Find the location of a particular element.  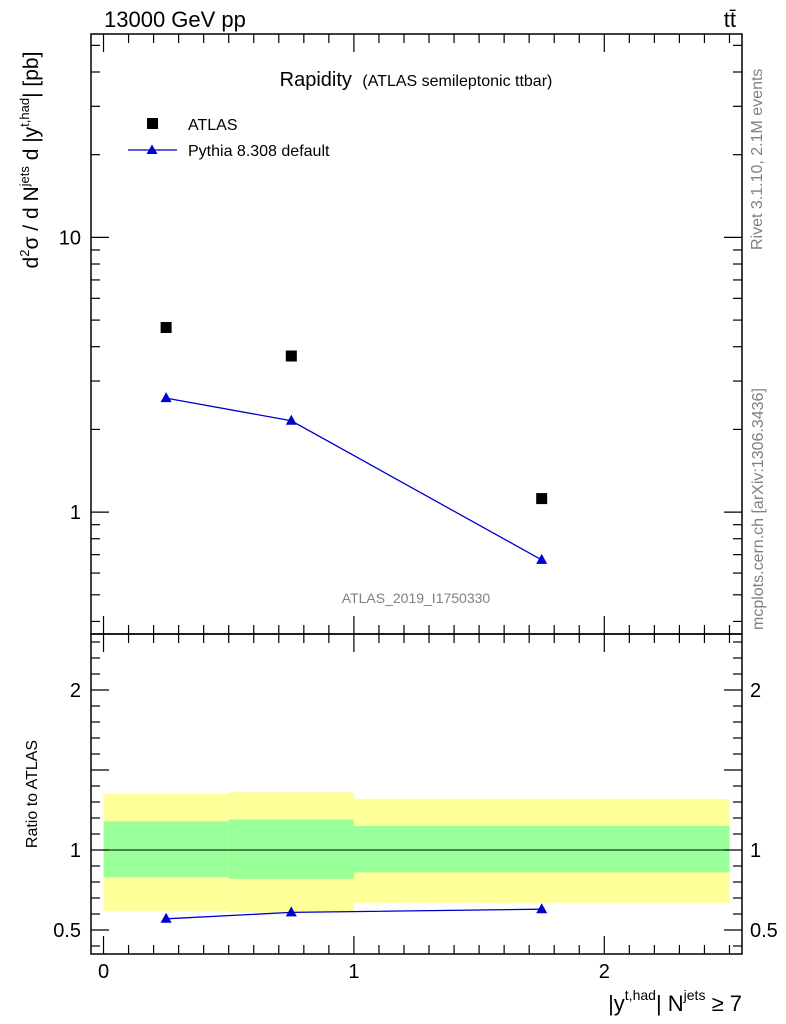

ratio-y-tick-label-left: 2 is located at coordinates (75, 691).